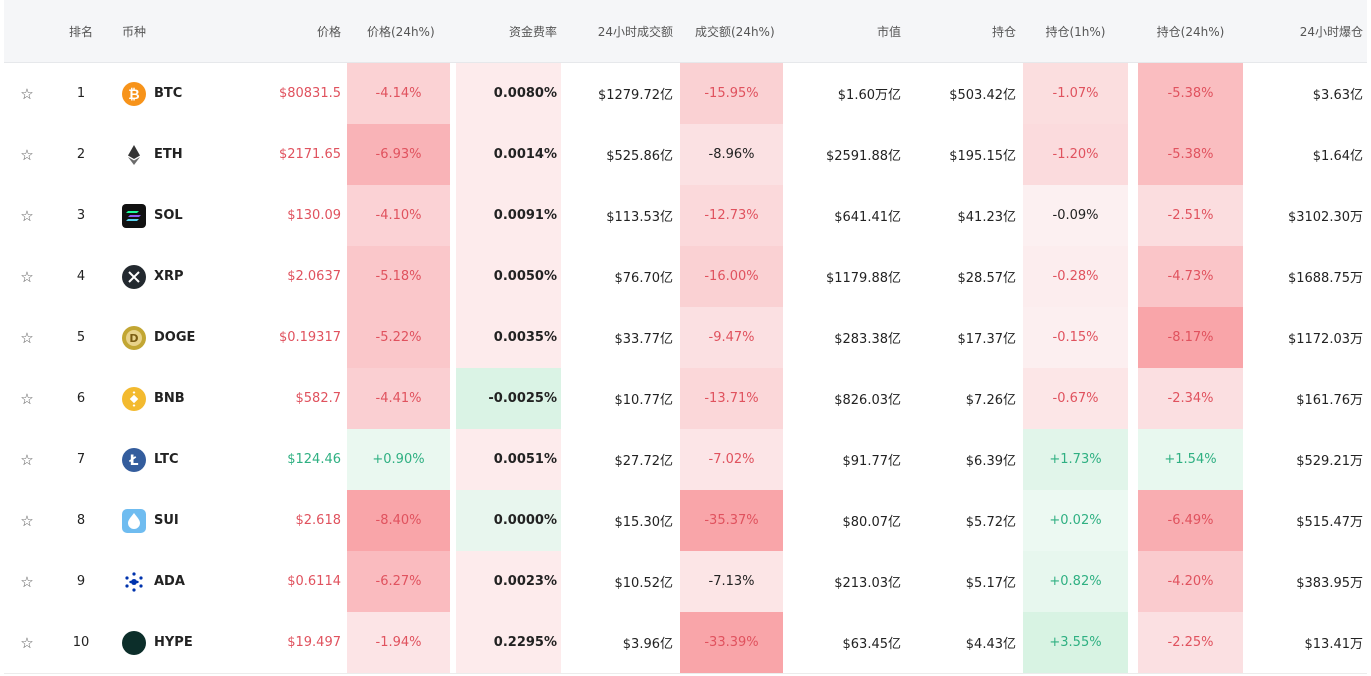  Describe the element at coordinates (1190, 459) in the screenshot. I see `oi-24h-cell: +1.54%` at that location.